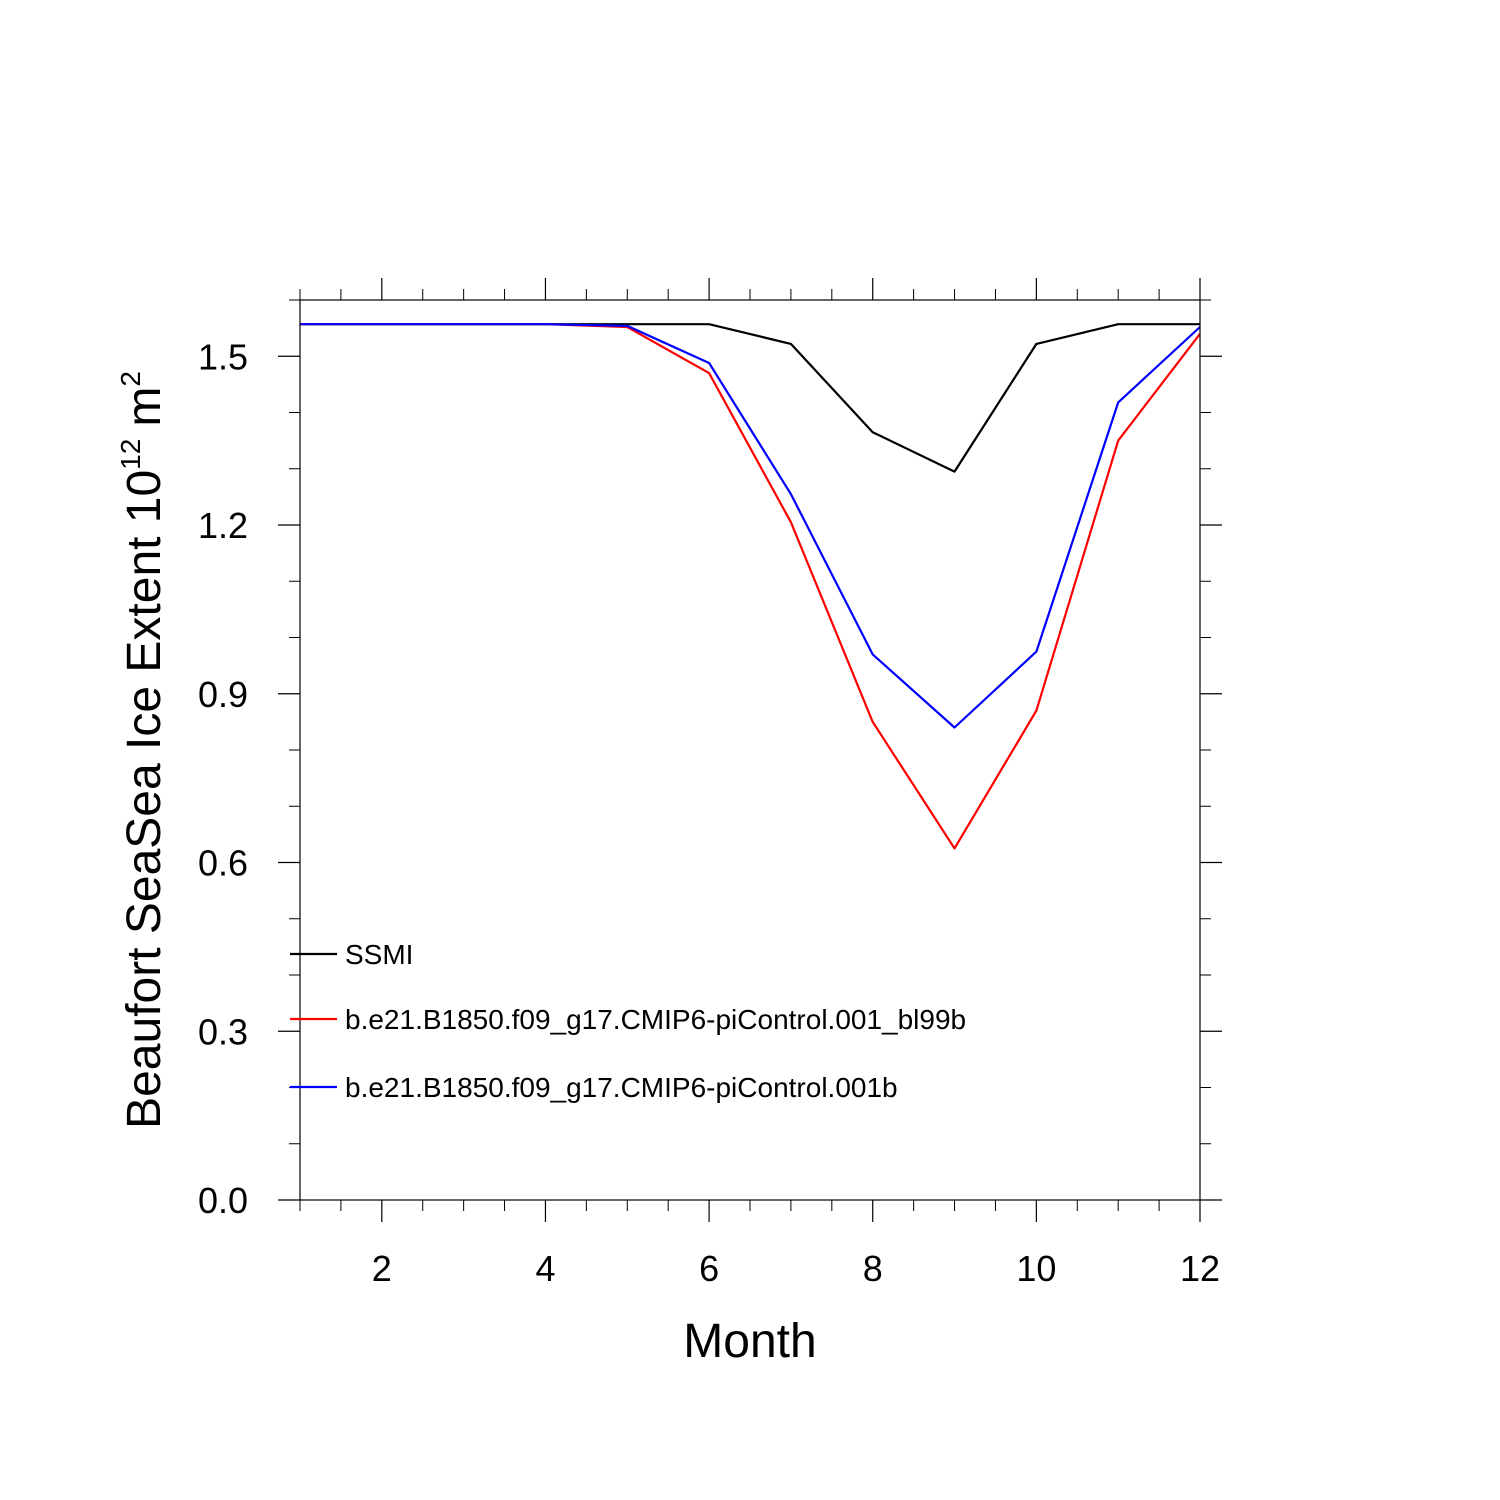 The image size is (1500, 1500). I want to click on legend-label-3: b.e21.B1850.f09_g17.CMIP6-piControl.001b, so click(621, 1087).